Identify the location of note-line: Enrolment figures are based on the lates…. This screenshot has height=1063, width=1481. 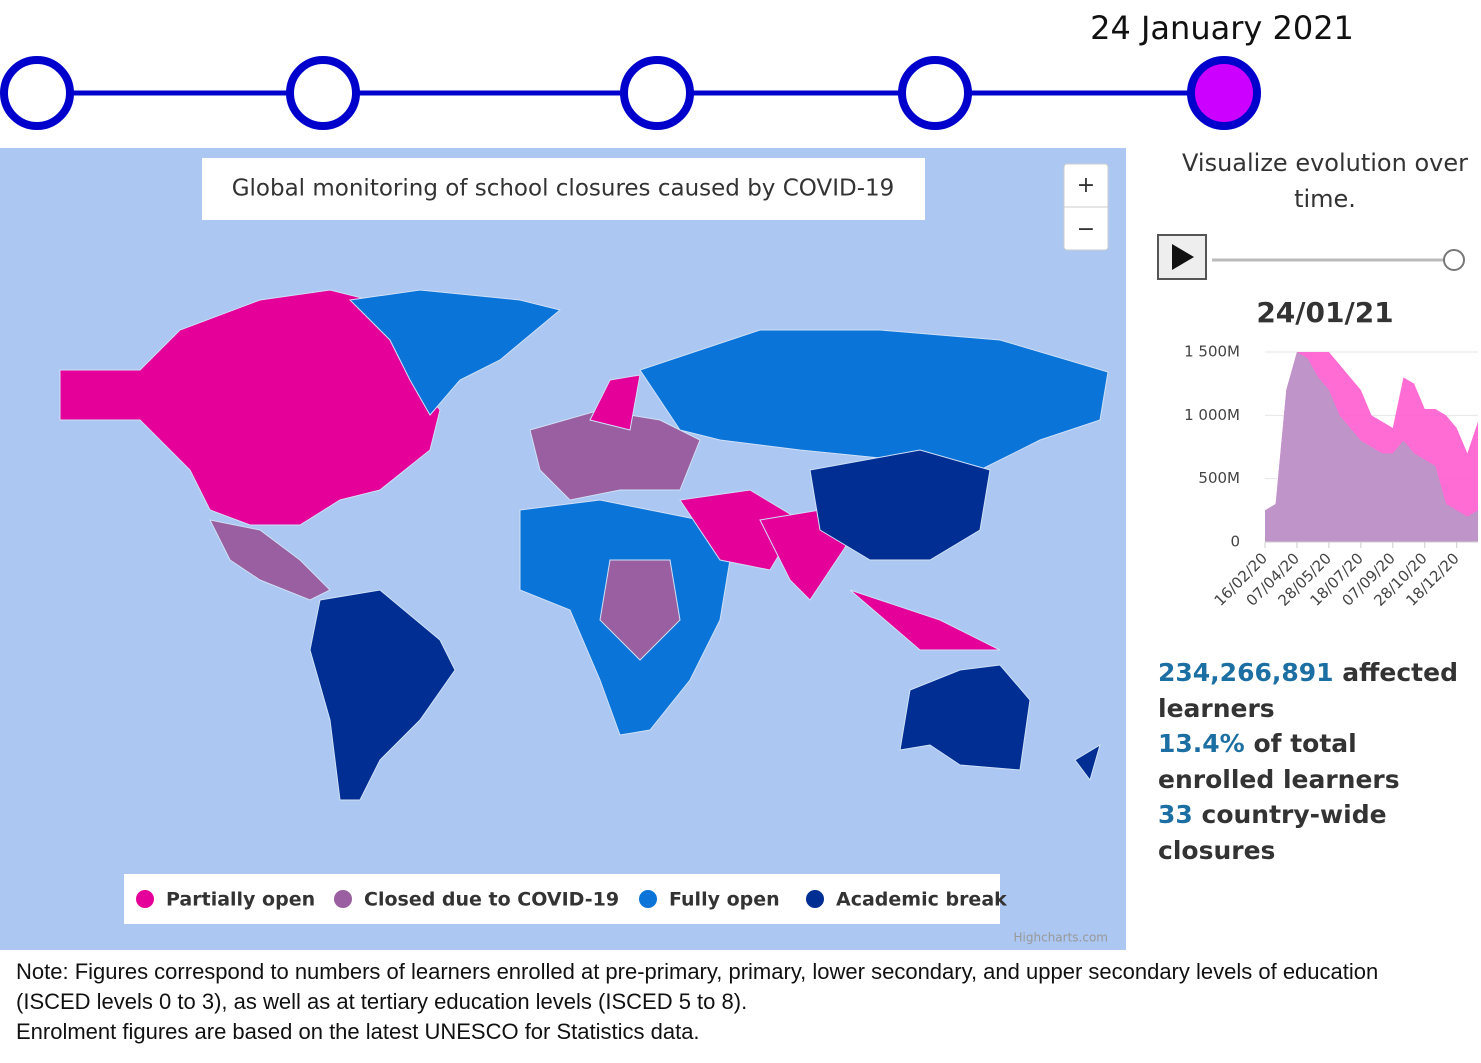
(358, 1031).